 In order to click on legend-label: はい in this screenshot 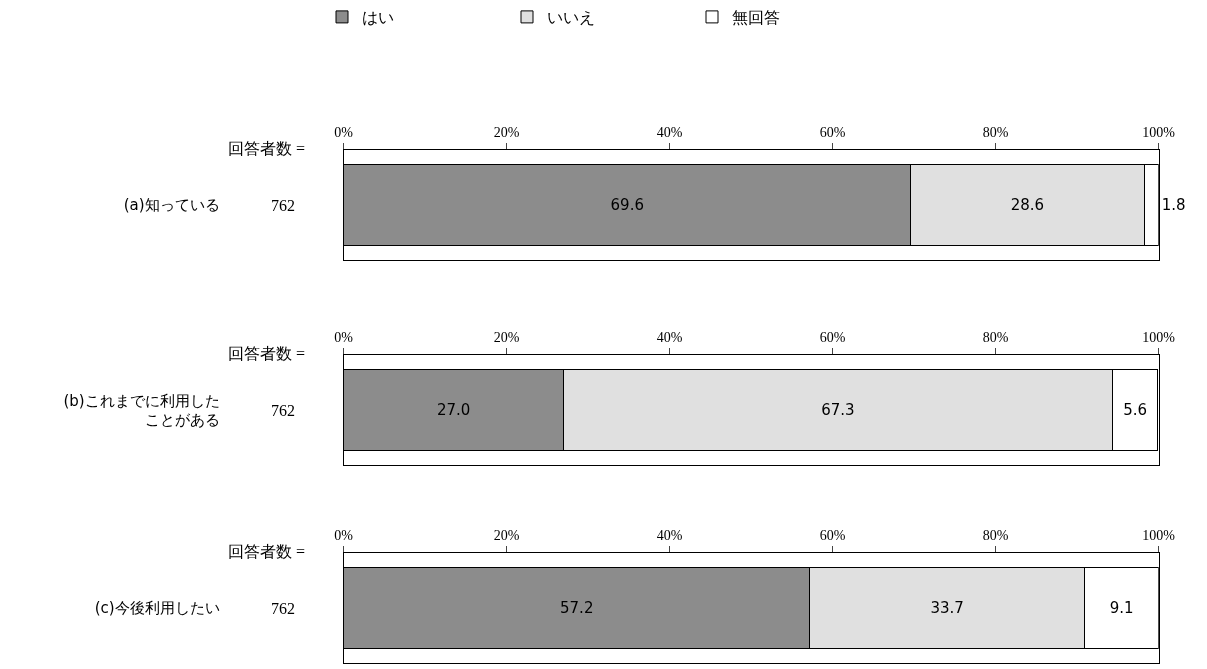, I will do `click(378, 18)`.